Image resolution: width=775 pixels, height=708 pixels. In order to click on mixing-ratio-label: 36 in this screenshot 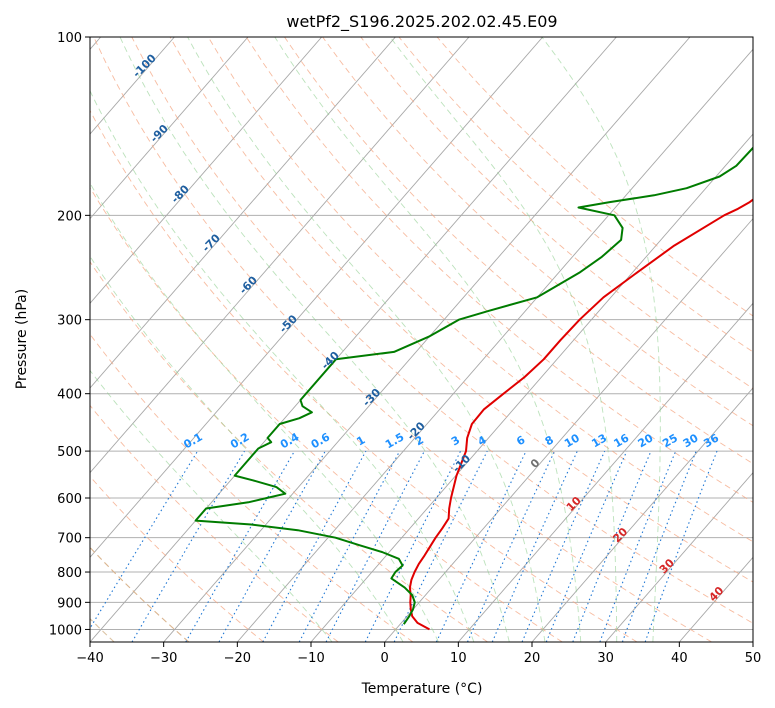, I will do `click(711, 440)`.